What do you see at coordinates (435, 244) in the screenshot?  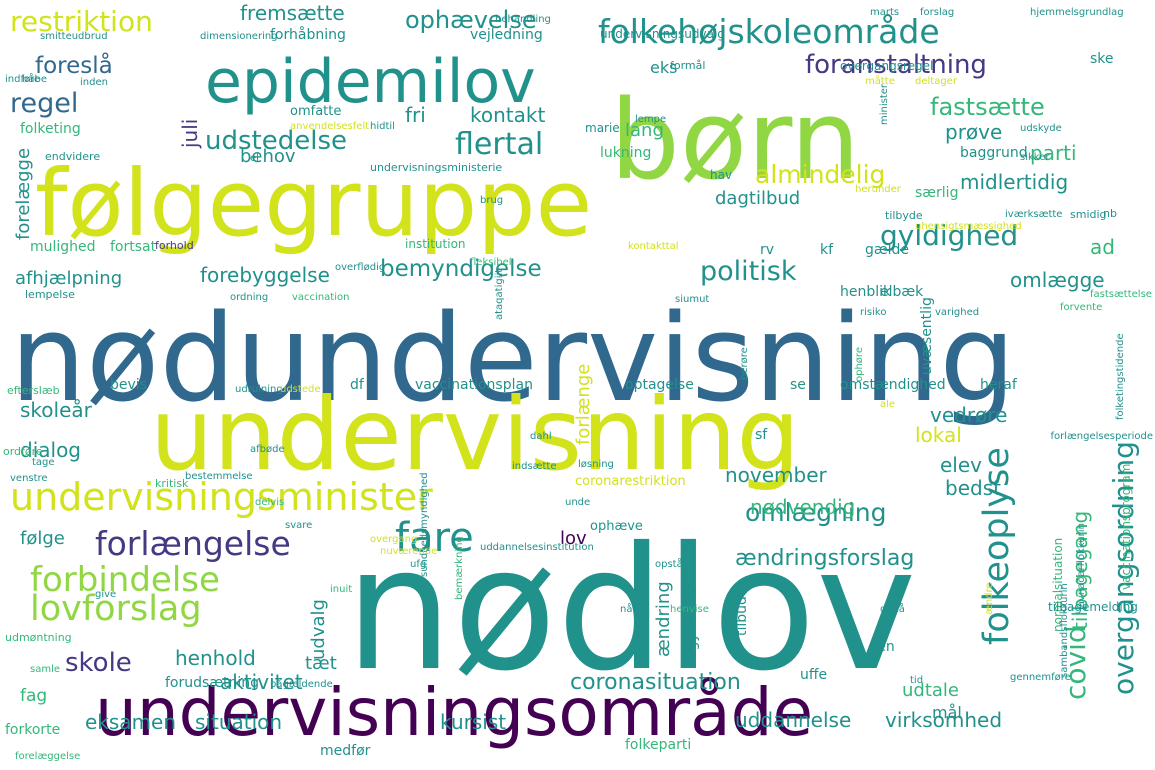 I see `cloud-word: institution` at bounding box center [435, 244].